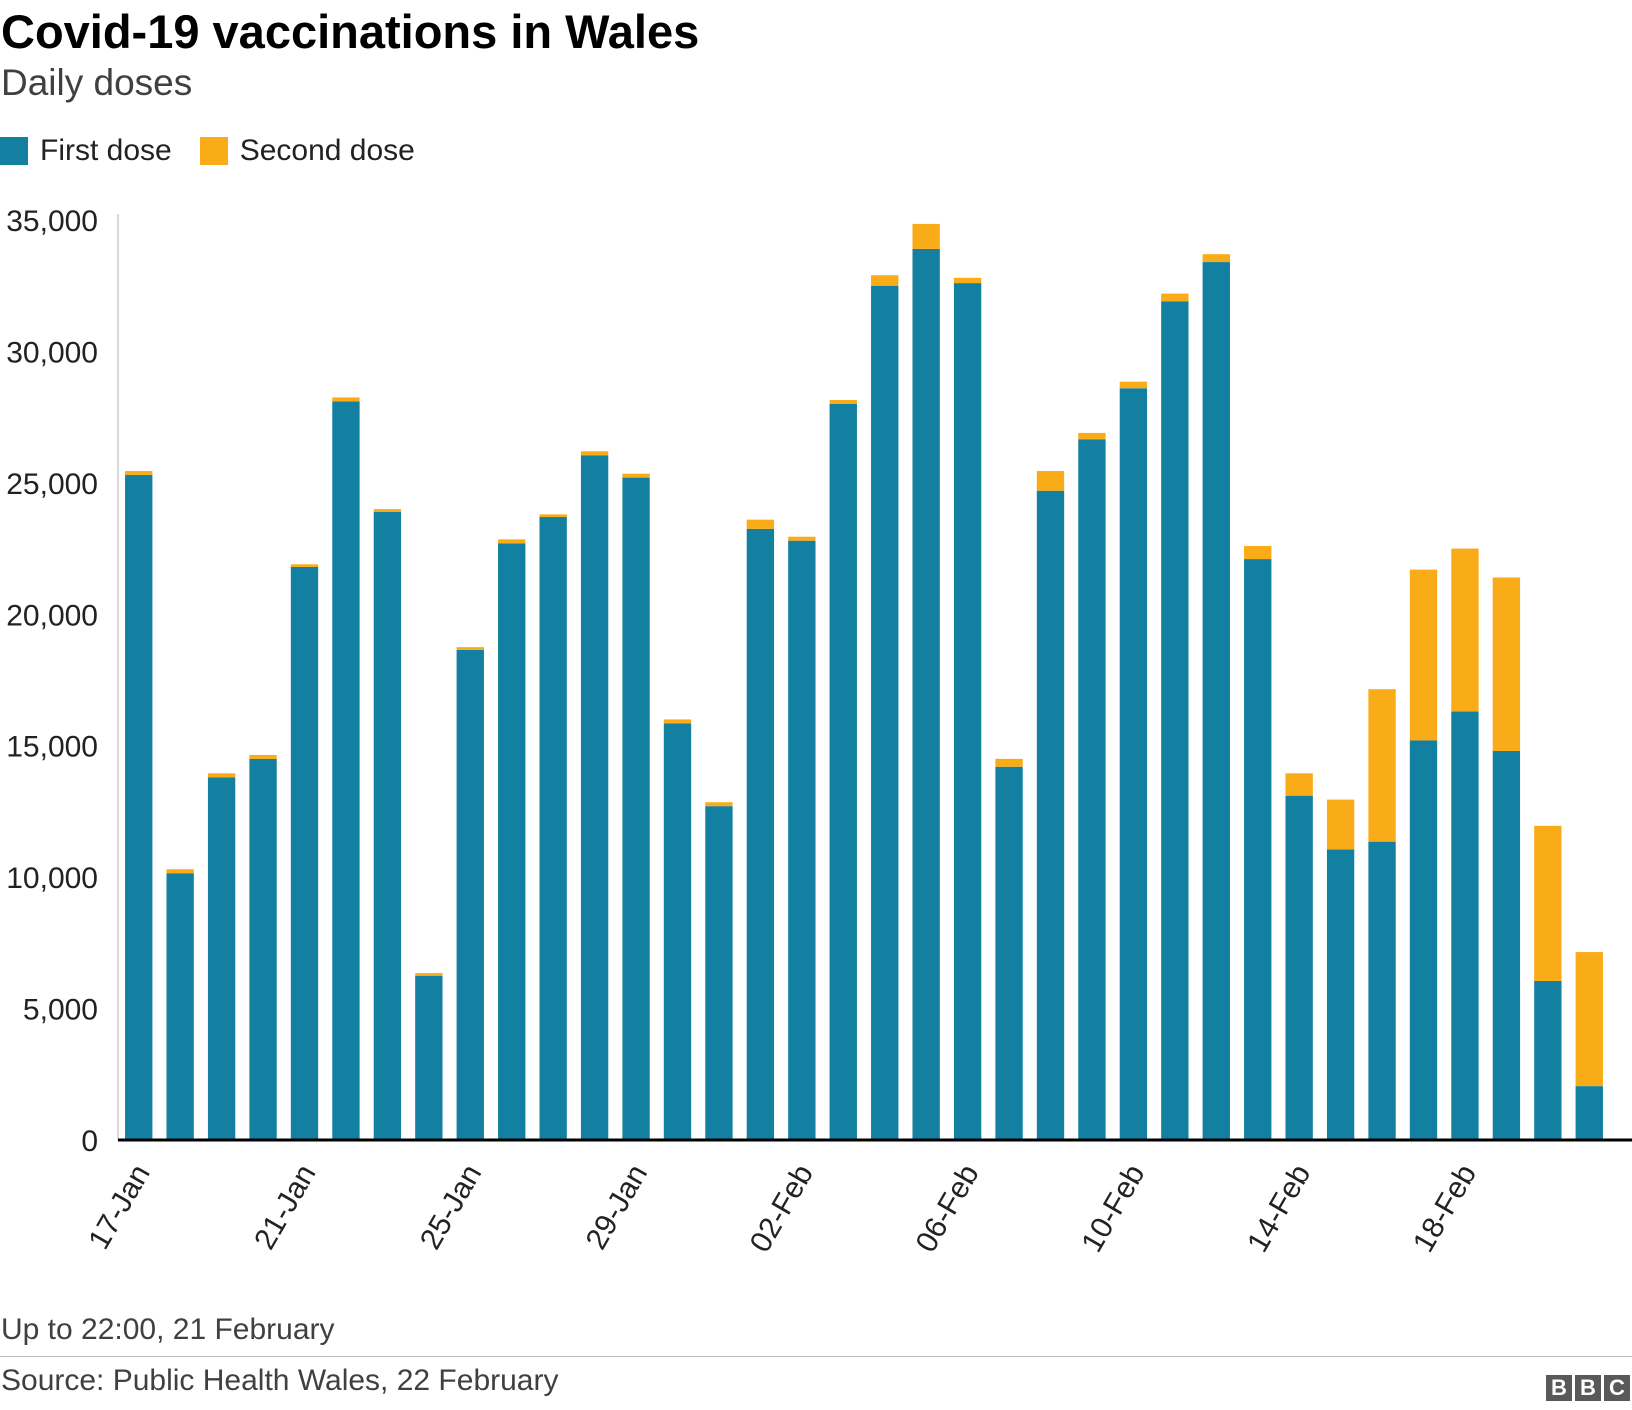 The width and height of the screenshot is (1632, 1410). Describe the element at coordinates (52, 615) in the screenshot. I see `y-tick-label: 20,000` at that location.